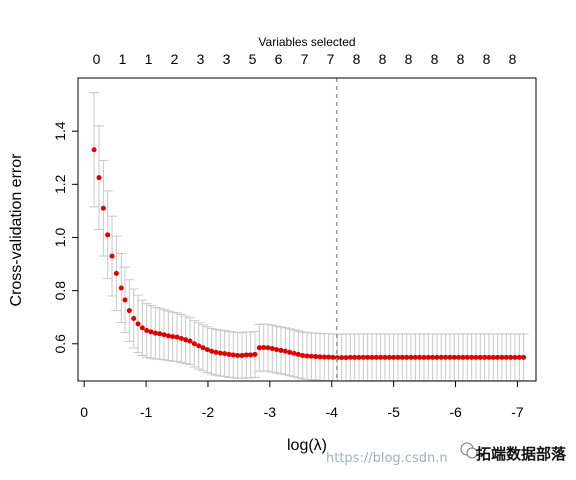 Image resolution: width=576 pixels, height=480 pixels. Describe the element at coordinates (60, 344) in the screenshot. I see `y-tick-label: 0.6` at that location.